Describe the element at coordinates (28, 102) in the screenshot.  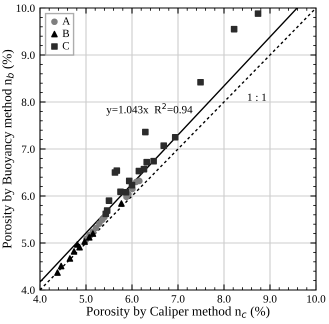
I see `y-tick-label: 8.0` at that location.